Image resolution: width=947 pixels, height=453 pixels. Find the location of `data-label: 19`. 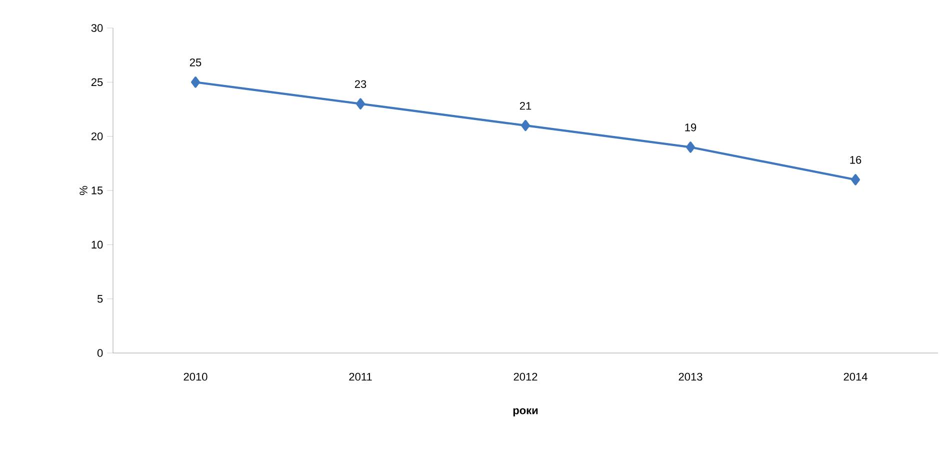

data-label: 19 is located at coordinates (690, 128).